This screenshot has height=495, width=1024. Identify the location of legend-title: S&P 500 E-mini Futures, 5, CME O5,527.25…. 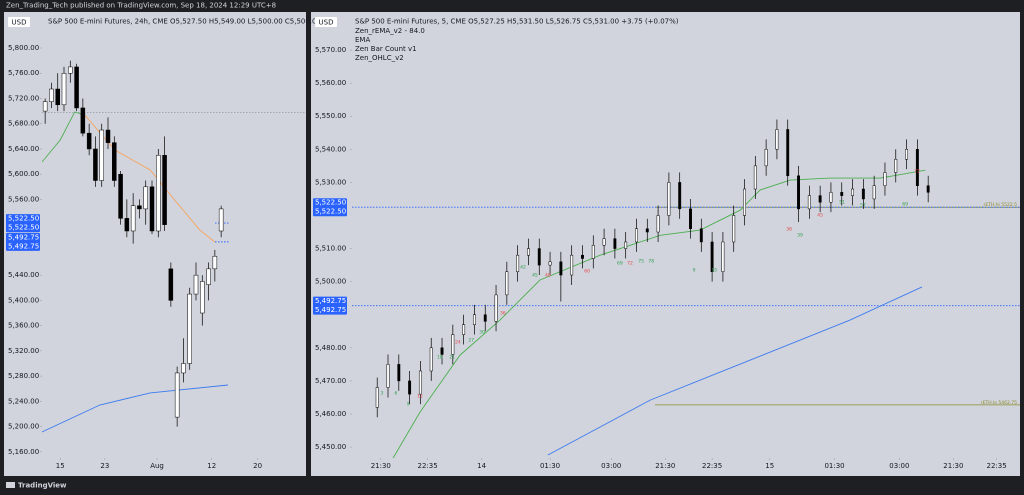
(517, 22).